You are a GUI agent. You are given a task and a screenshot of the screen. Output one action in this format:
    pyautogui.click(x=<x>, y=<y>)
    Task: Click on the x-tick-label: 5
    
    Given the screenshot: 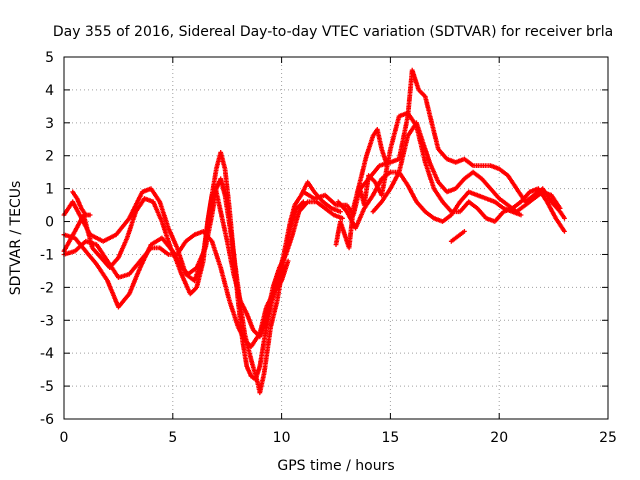 What is the action you would take?
    pyautogui.click(x=172, y=438)
    